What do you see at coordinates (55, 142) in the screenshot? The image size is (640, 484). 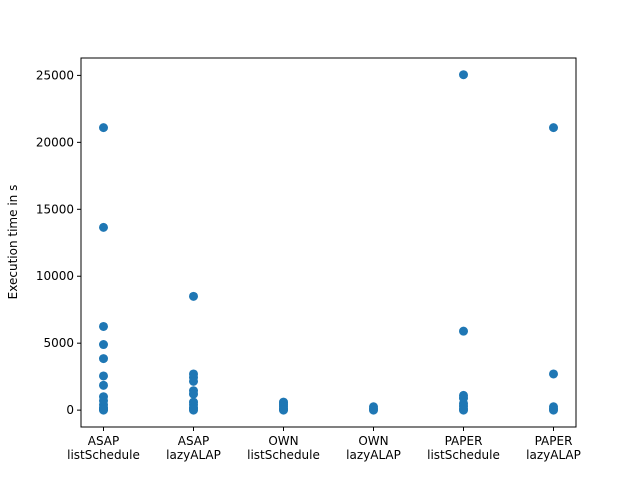 I see `y-tick-label: 20000` at bounding box center [55, 142].